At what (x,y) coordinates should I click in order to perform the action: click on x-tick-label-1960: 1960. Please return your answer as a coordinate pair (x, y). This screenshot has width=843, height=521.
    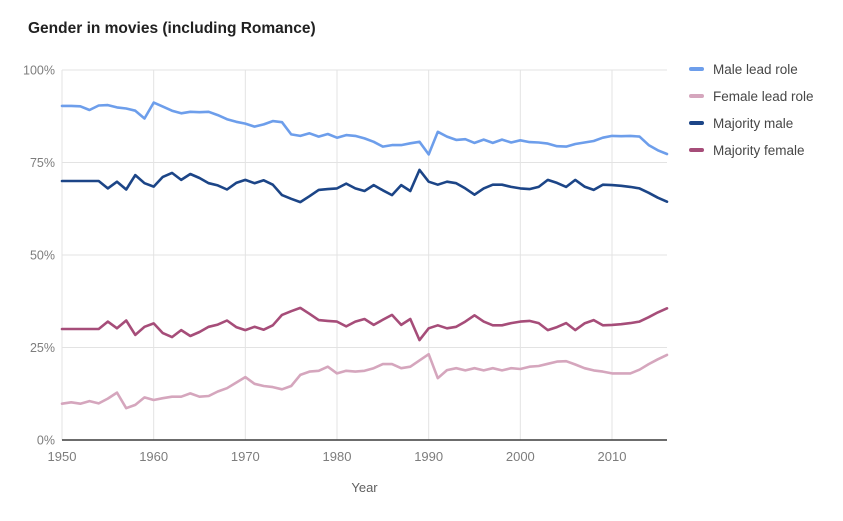
    Looking at the image, I should click on (153, 456).